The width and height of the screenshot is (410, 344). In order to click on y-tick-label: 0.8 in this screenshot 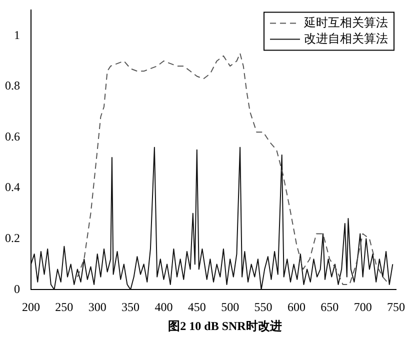, I will do `click(12, 85)`.